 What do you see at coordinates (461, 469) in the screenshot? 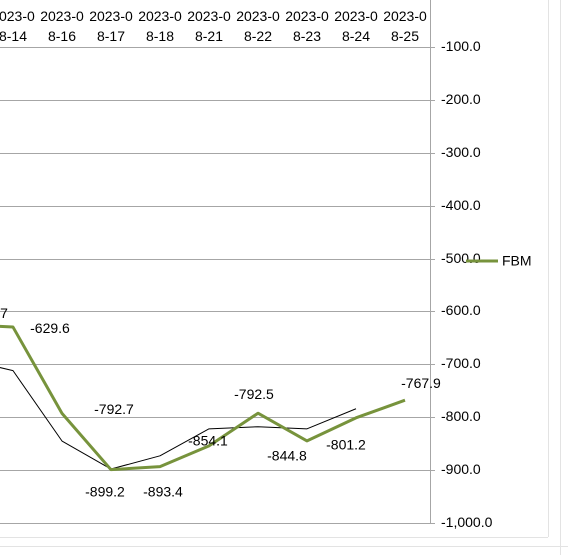
I see `y-tick-label: -900.0` at bounding box center [461, 469].